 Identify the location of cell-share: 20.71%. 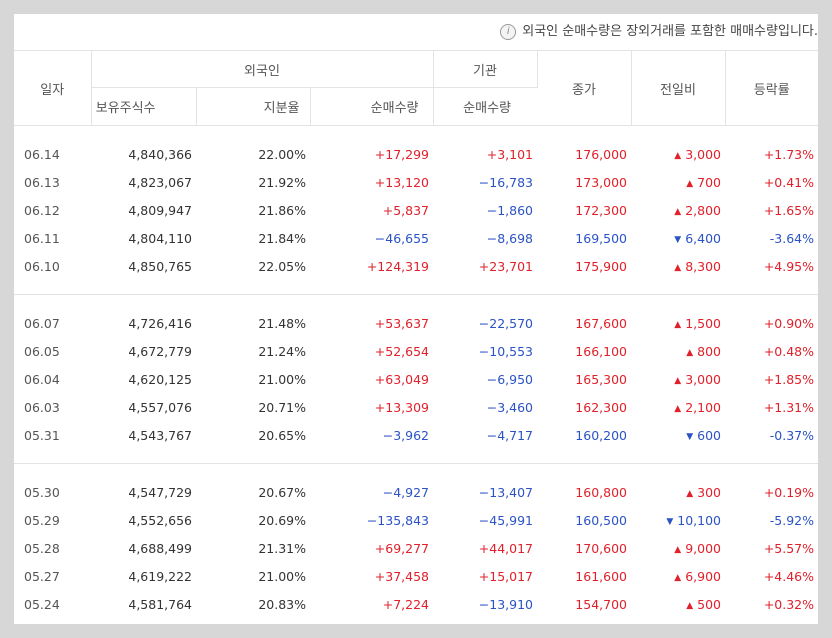
(282, 407).